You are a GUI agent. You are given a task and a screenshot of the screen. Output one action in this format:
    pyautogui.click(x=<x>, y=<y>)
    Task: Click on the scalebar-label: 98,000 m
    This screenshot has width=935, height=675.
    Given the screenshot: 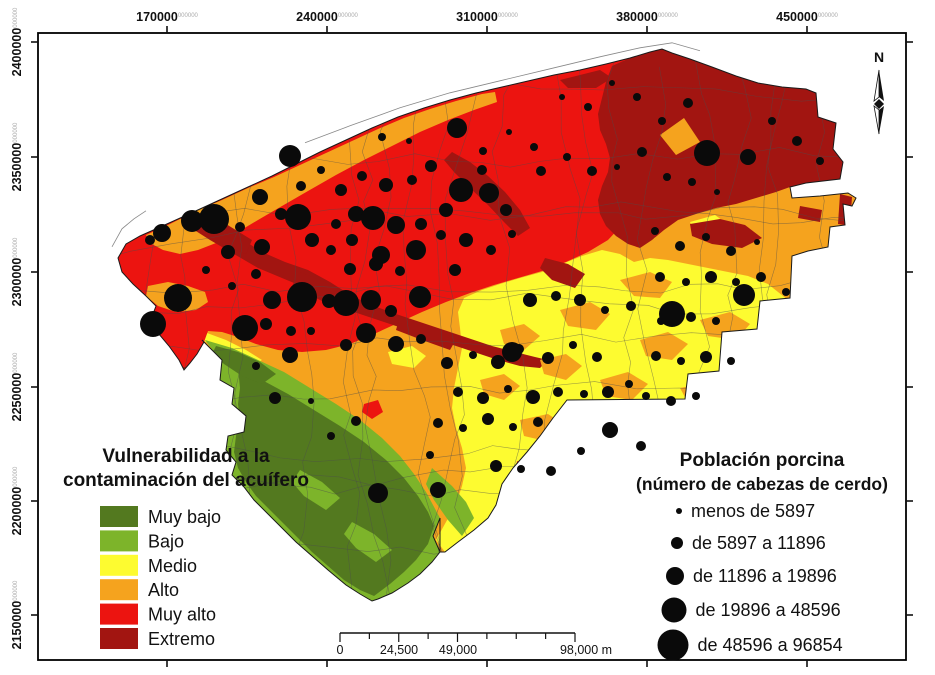 What is the action you would take?
    pyautogui.click(x=586, y=650)
    